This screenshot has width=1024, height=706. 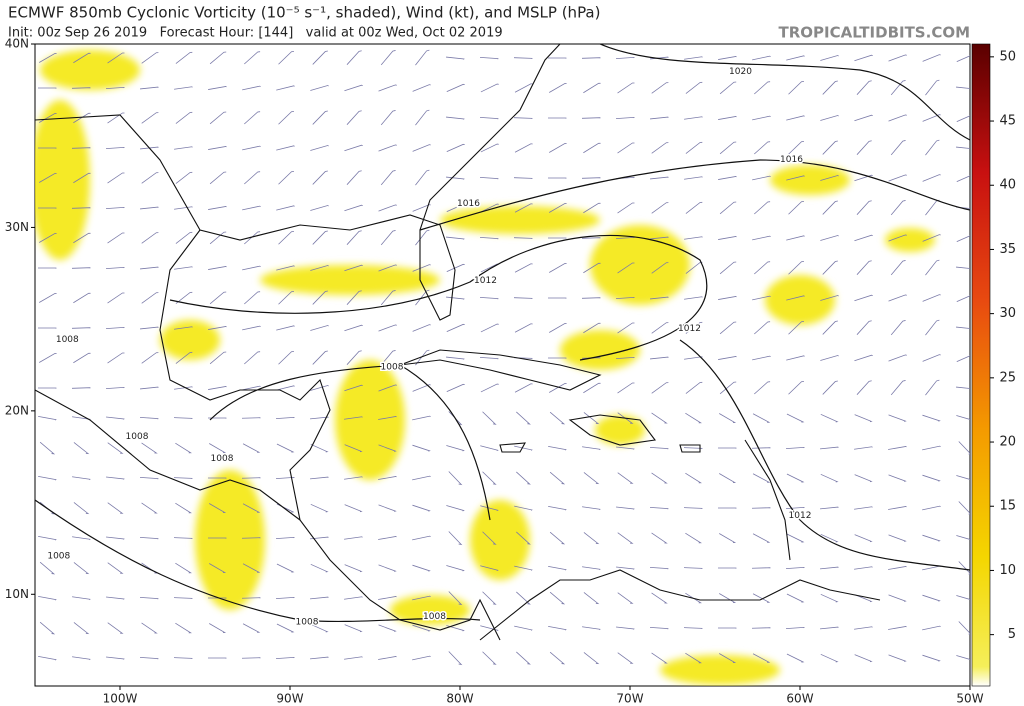 I want to click on colorbar-tick-label: 20, so click(x=1007, y=442).